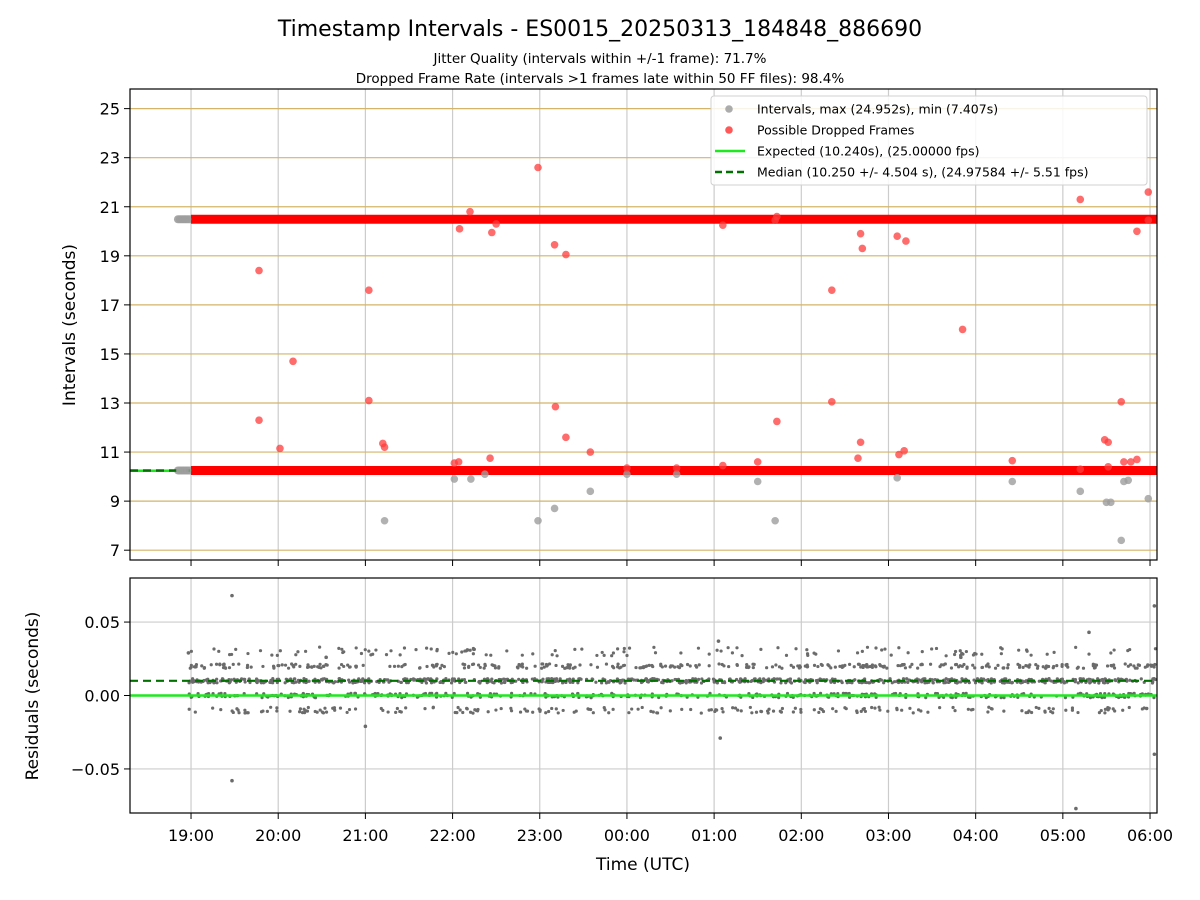 Image resolution: width=1200 pixels, height=900 pixels. I want to click on top-y-tick-label: 13, so click(110, 403).